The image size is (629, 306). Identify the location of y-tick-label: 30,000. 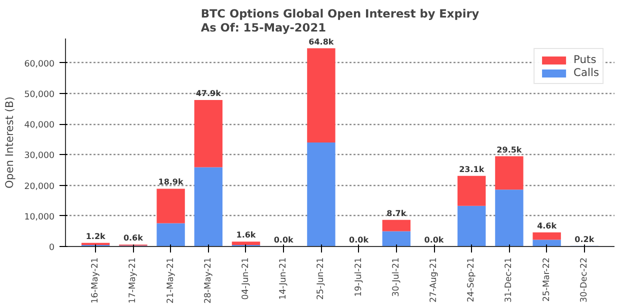
(39, 156).